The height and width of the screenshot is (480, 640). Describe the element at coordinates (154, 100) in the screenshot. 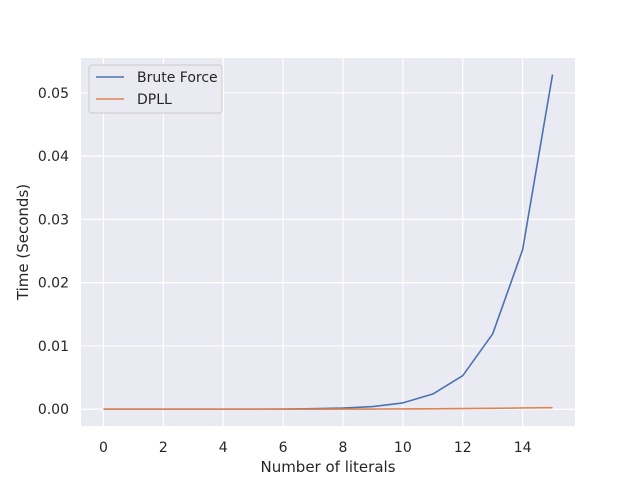

I see `legend-label-dpll: DPLL` at that location.